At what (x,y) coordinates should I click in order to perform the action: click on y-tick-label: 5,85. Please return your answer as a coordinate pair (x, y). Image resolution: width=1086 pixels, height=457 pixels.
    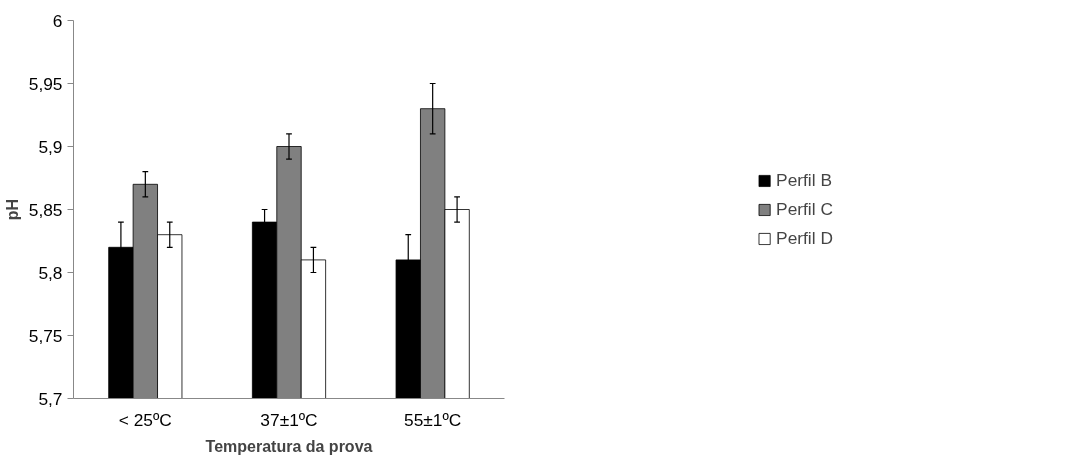
    Looking at the image, I should click on (45, 209).